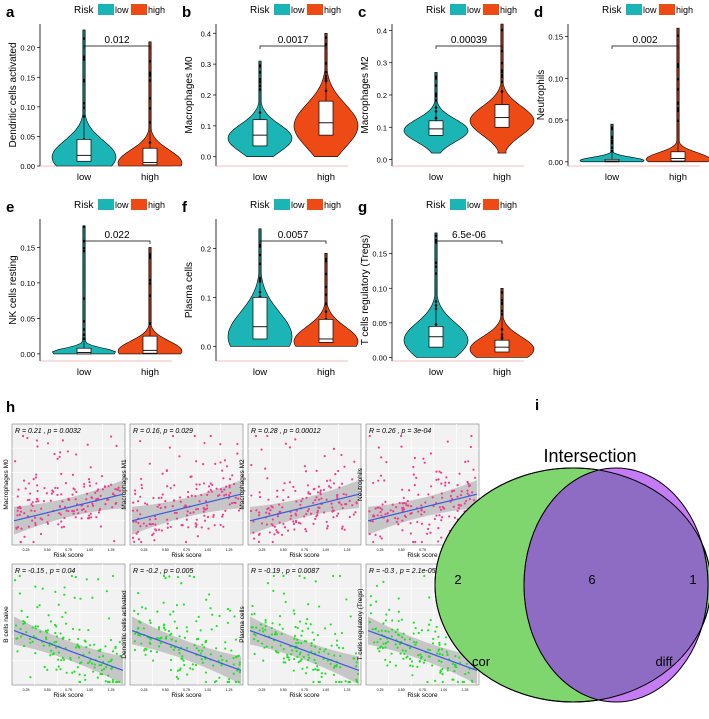 The width and height of the screenshot is (709, 719). What do you see at coordinates (185, 207) in the screenshot?
I see `panel-letter-f: f` at bounding box center [185, 207].